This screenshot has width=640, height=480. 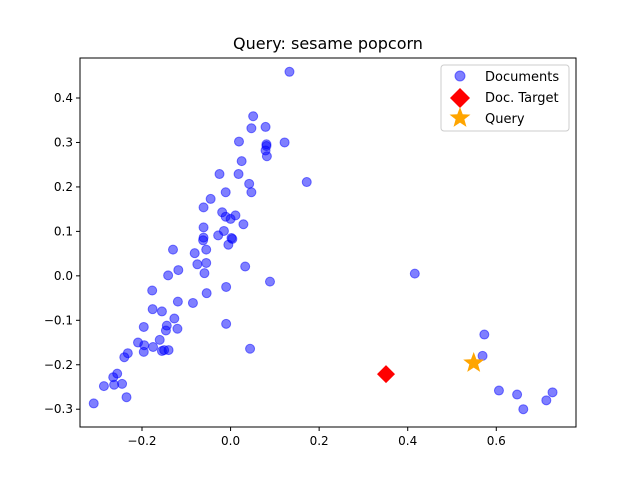 I want to click on y-tick-label: 0.4, so click(x=63, y=98).